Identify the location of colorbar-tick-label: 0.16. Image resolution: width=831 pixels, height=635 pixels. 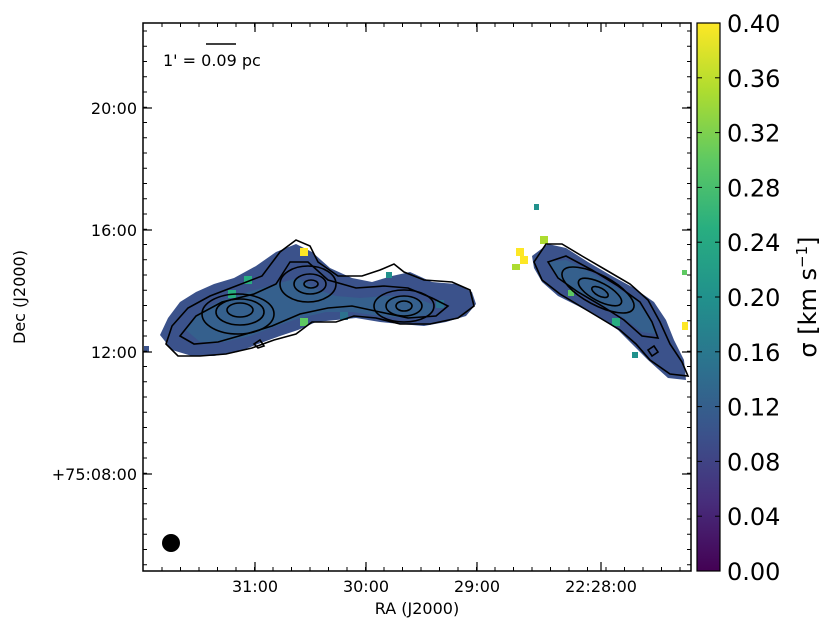
(753, 353).